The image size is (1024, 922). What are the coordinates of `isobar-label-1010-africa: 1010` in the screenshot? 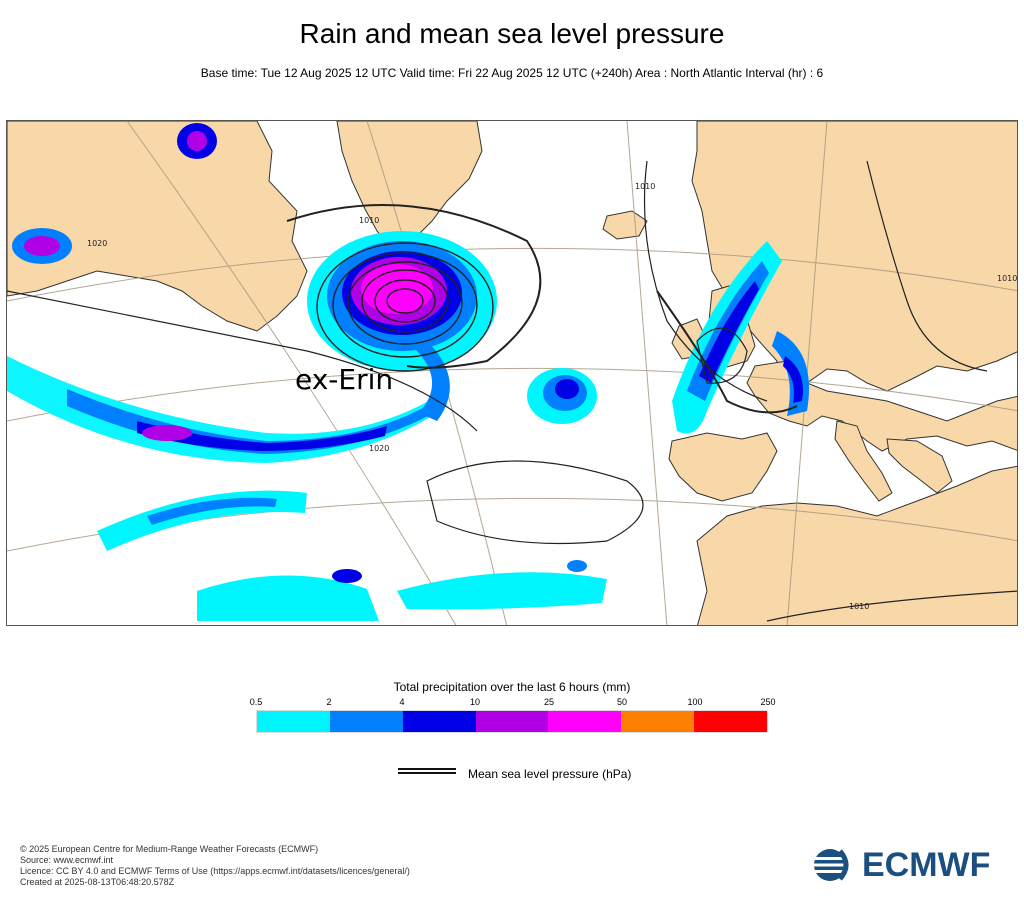 It's located at (859, 606).